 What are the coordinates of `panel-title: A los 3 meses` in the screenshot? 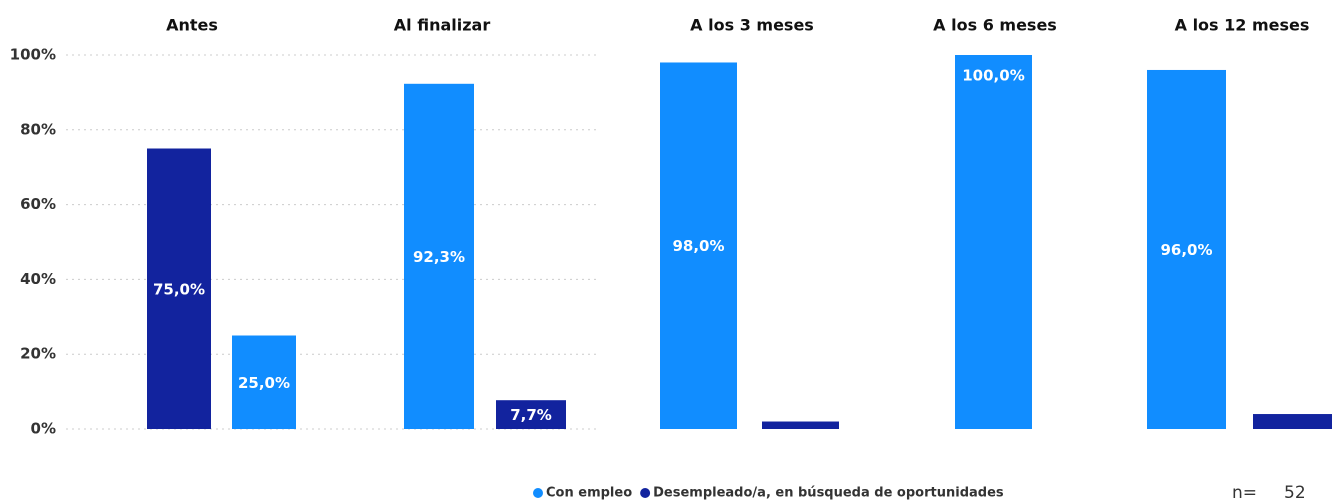 It's located at (752, 25).